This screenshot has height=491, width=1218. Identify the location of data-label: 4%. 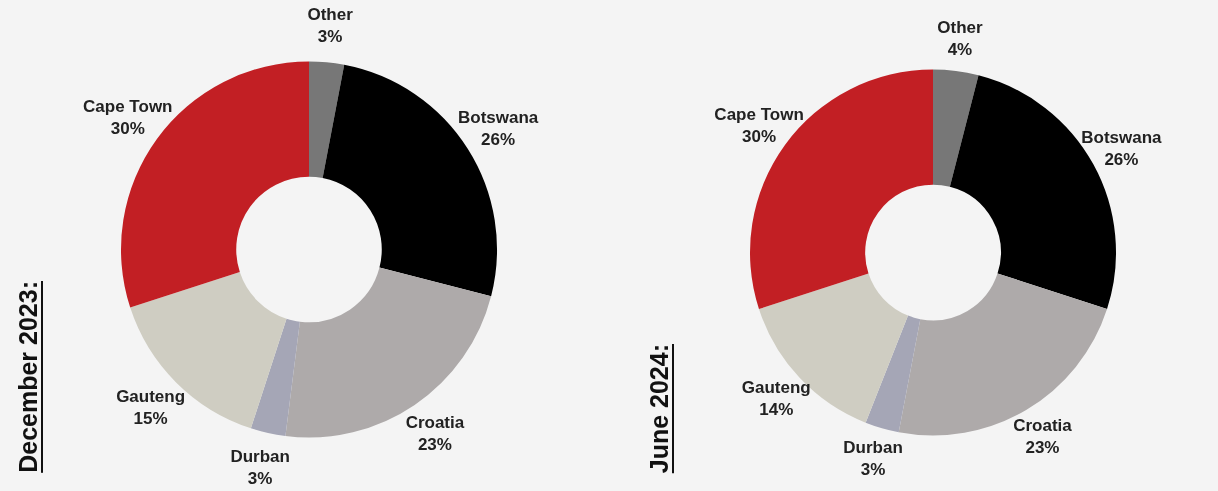
(960, 49).